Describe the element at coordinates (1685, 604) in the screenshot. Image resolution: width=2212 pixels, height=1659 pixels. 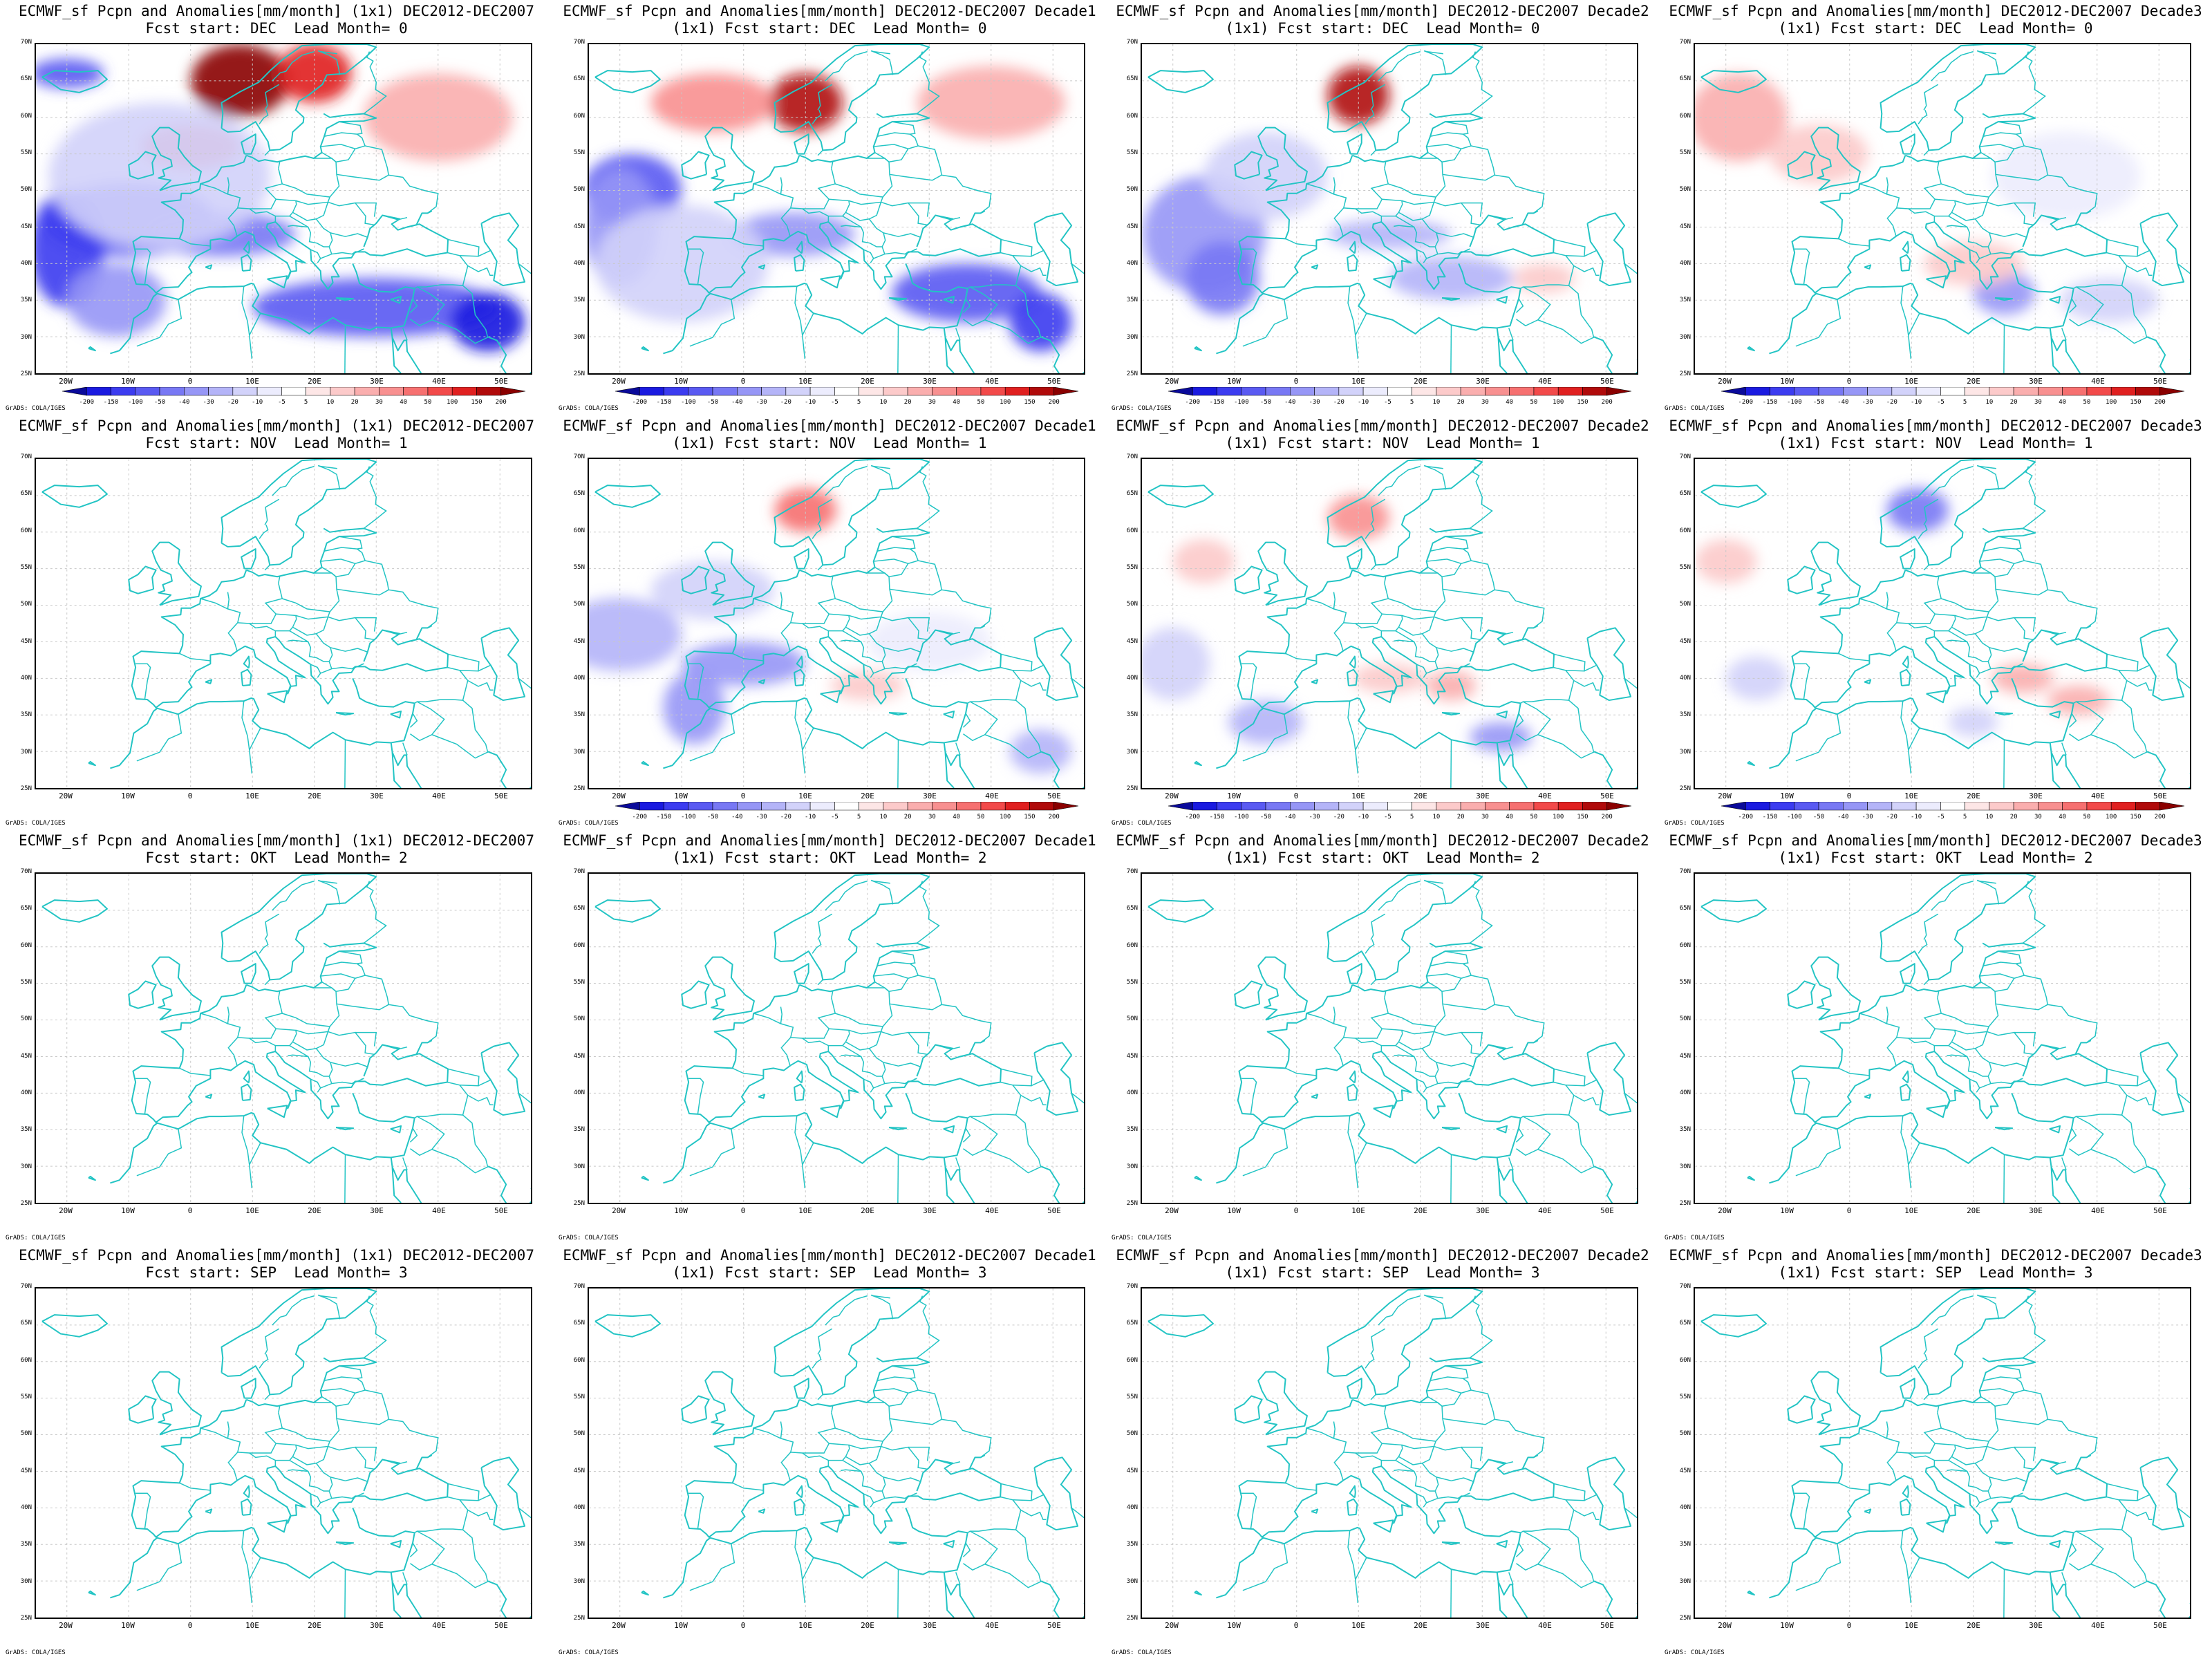
I see `latitude-label: 50N` at that location.